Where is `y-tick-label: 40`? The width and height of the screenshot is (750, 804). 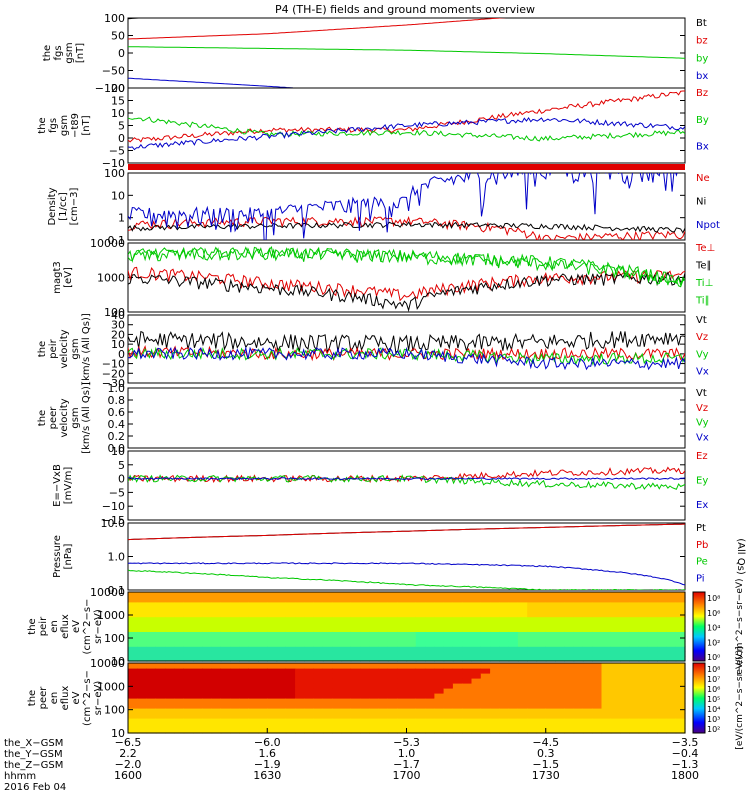
y-tick-label: 40 is located at coordinates (118, 315).